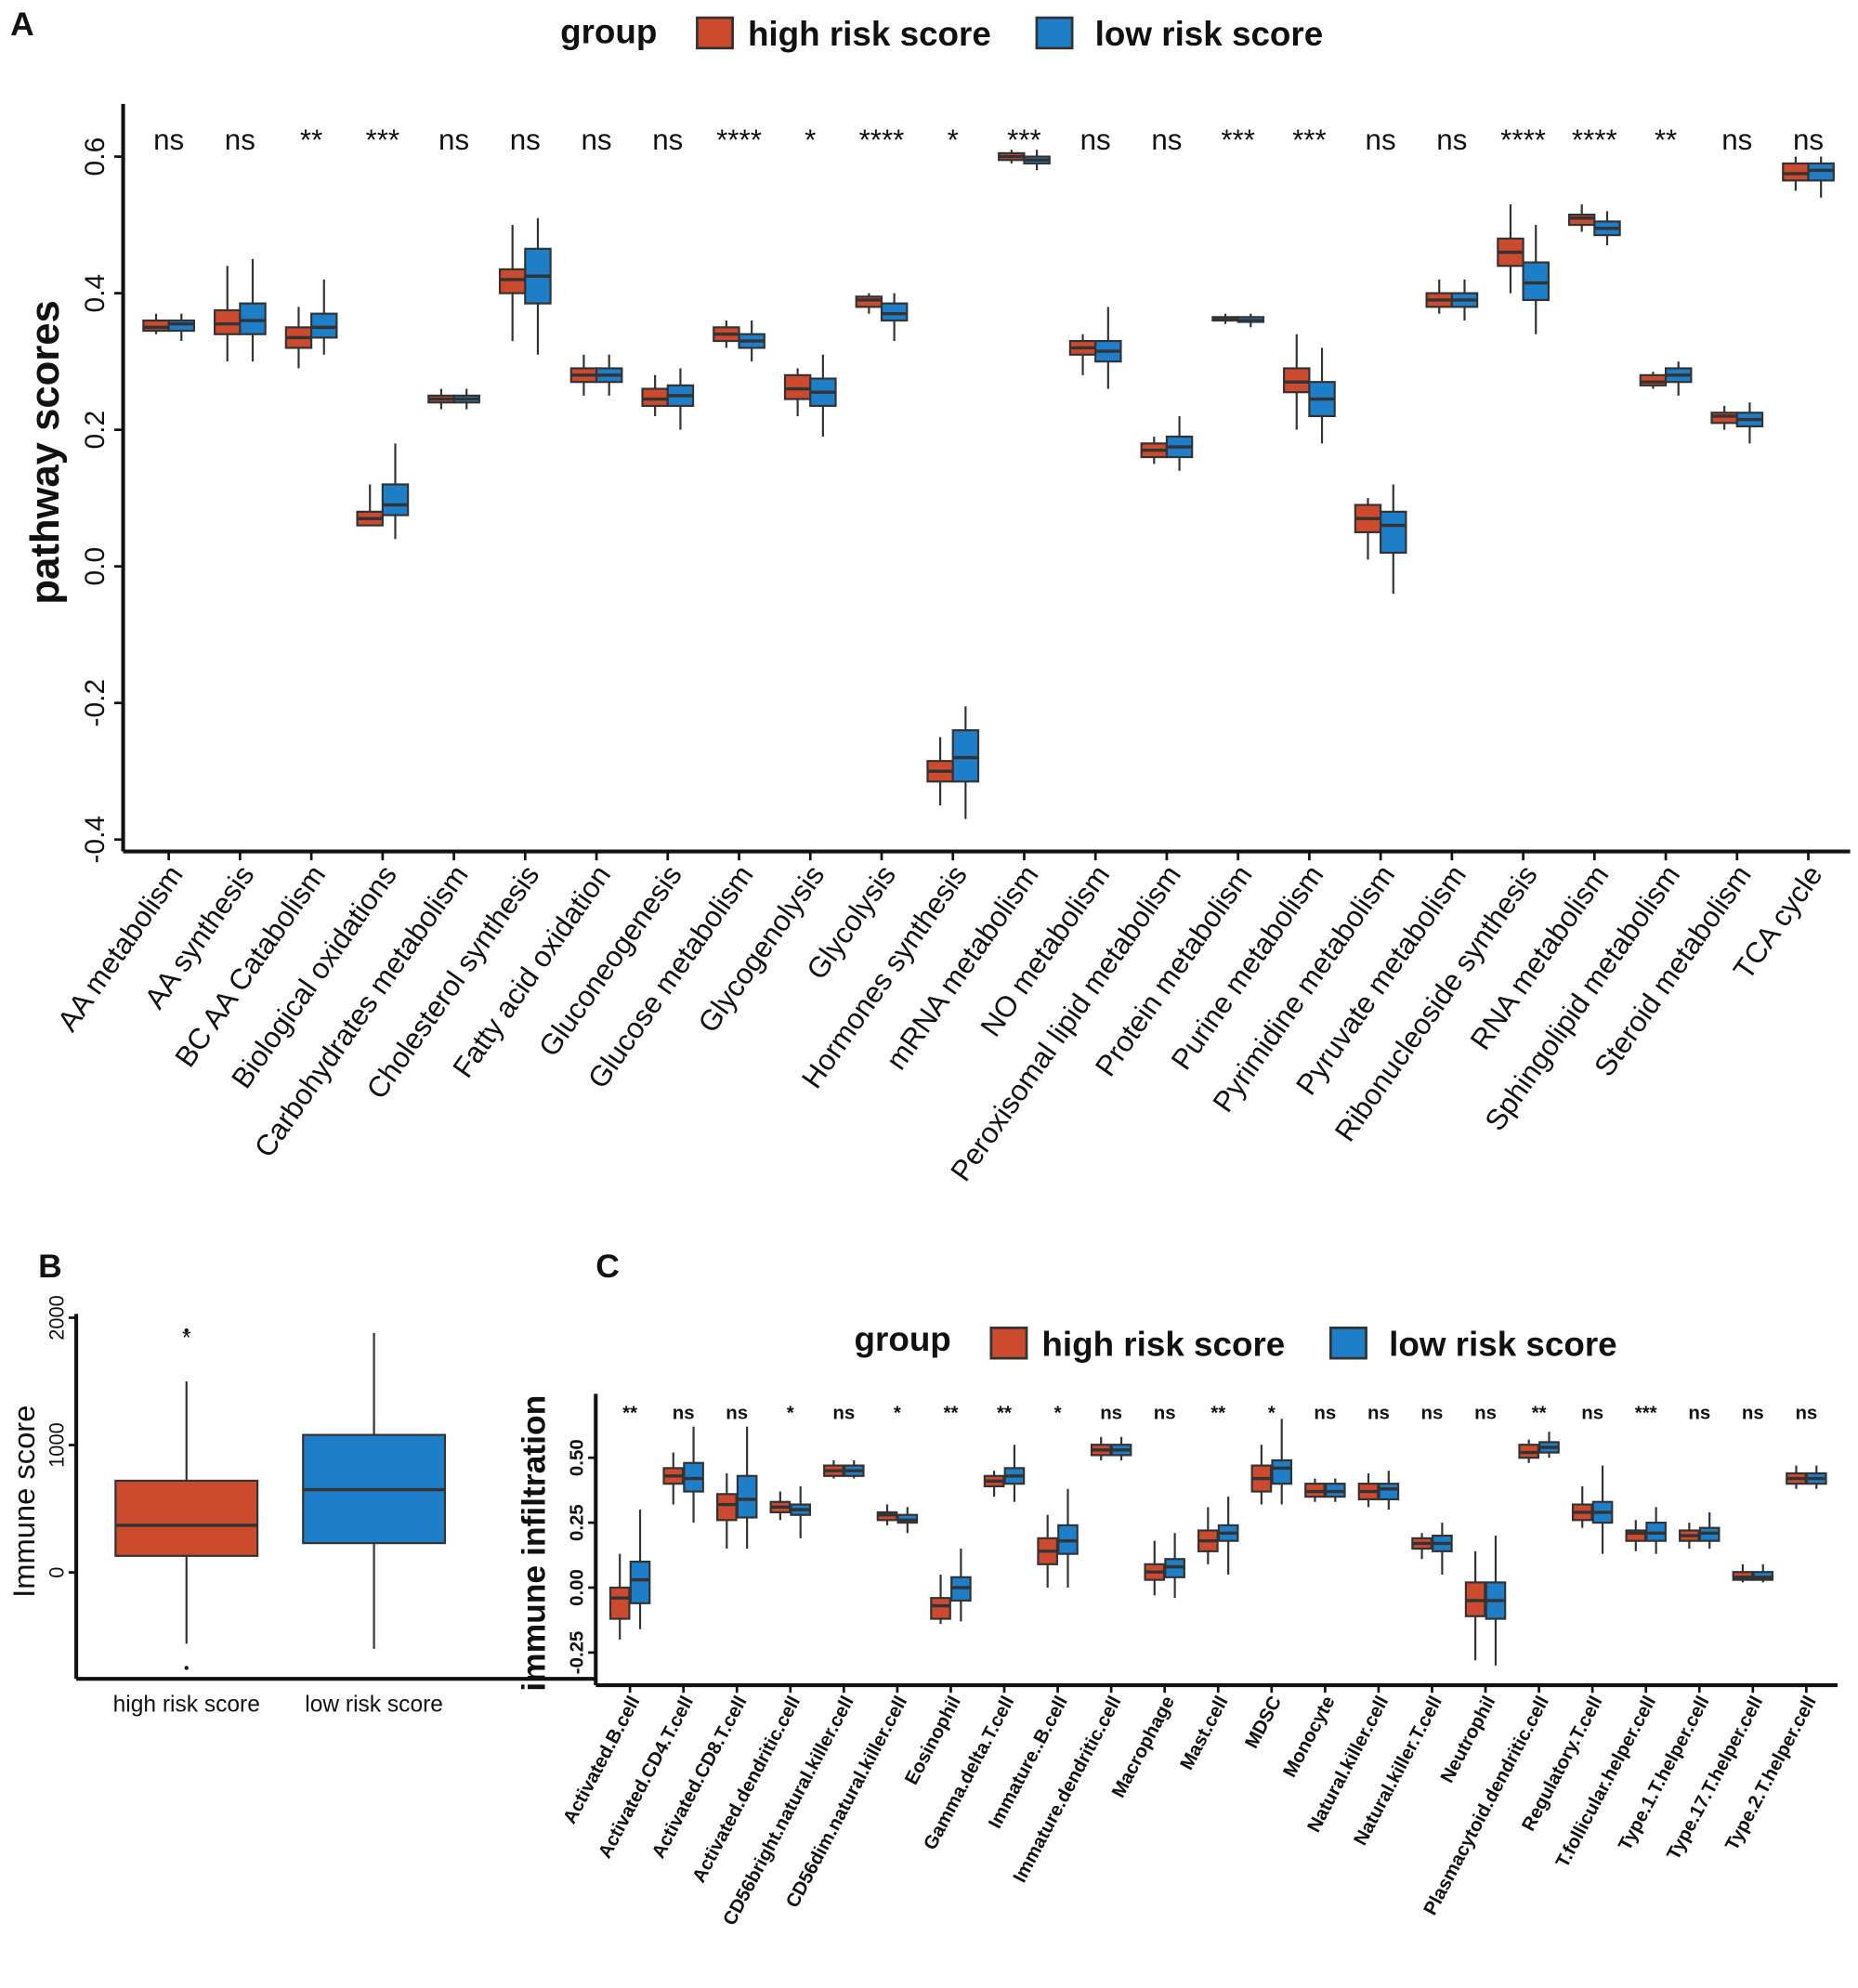  What do you see at coordinates (577, 1588) in the screenshot?
I see `y-tick-label: 0.00` at bounding box center [577, 1588].